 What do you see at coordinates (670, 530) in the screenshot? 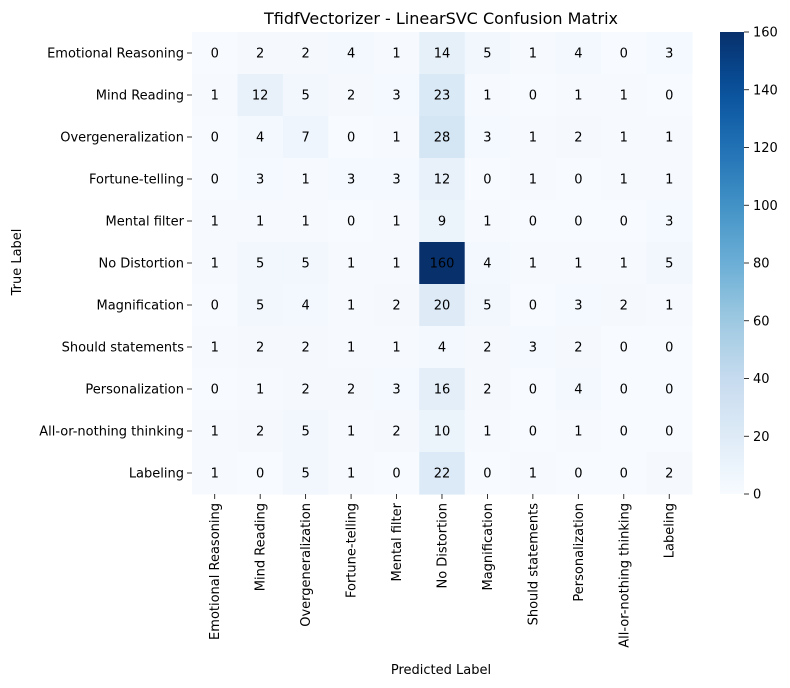
I see `x-tick-label: Labeling` at bounding box center [670, 530].